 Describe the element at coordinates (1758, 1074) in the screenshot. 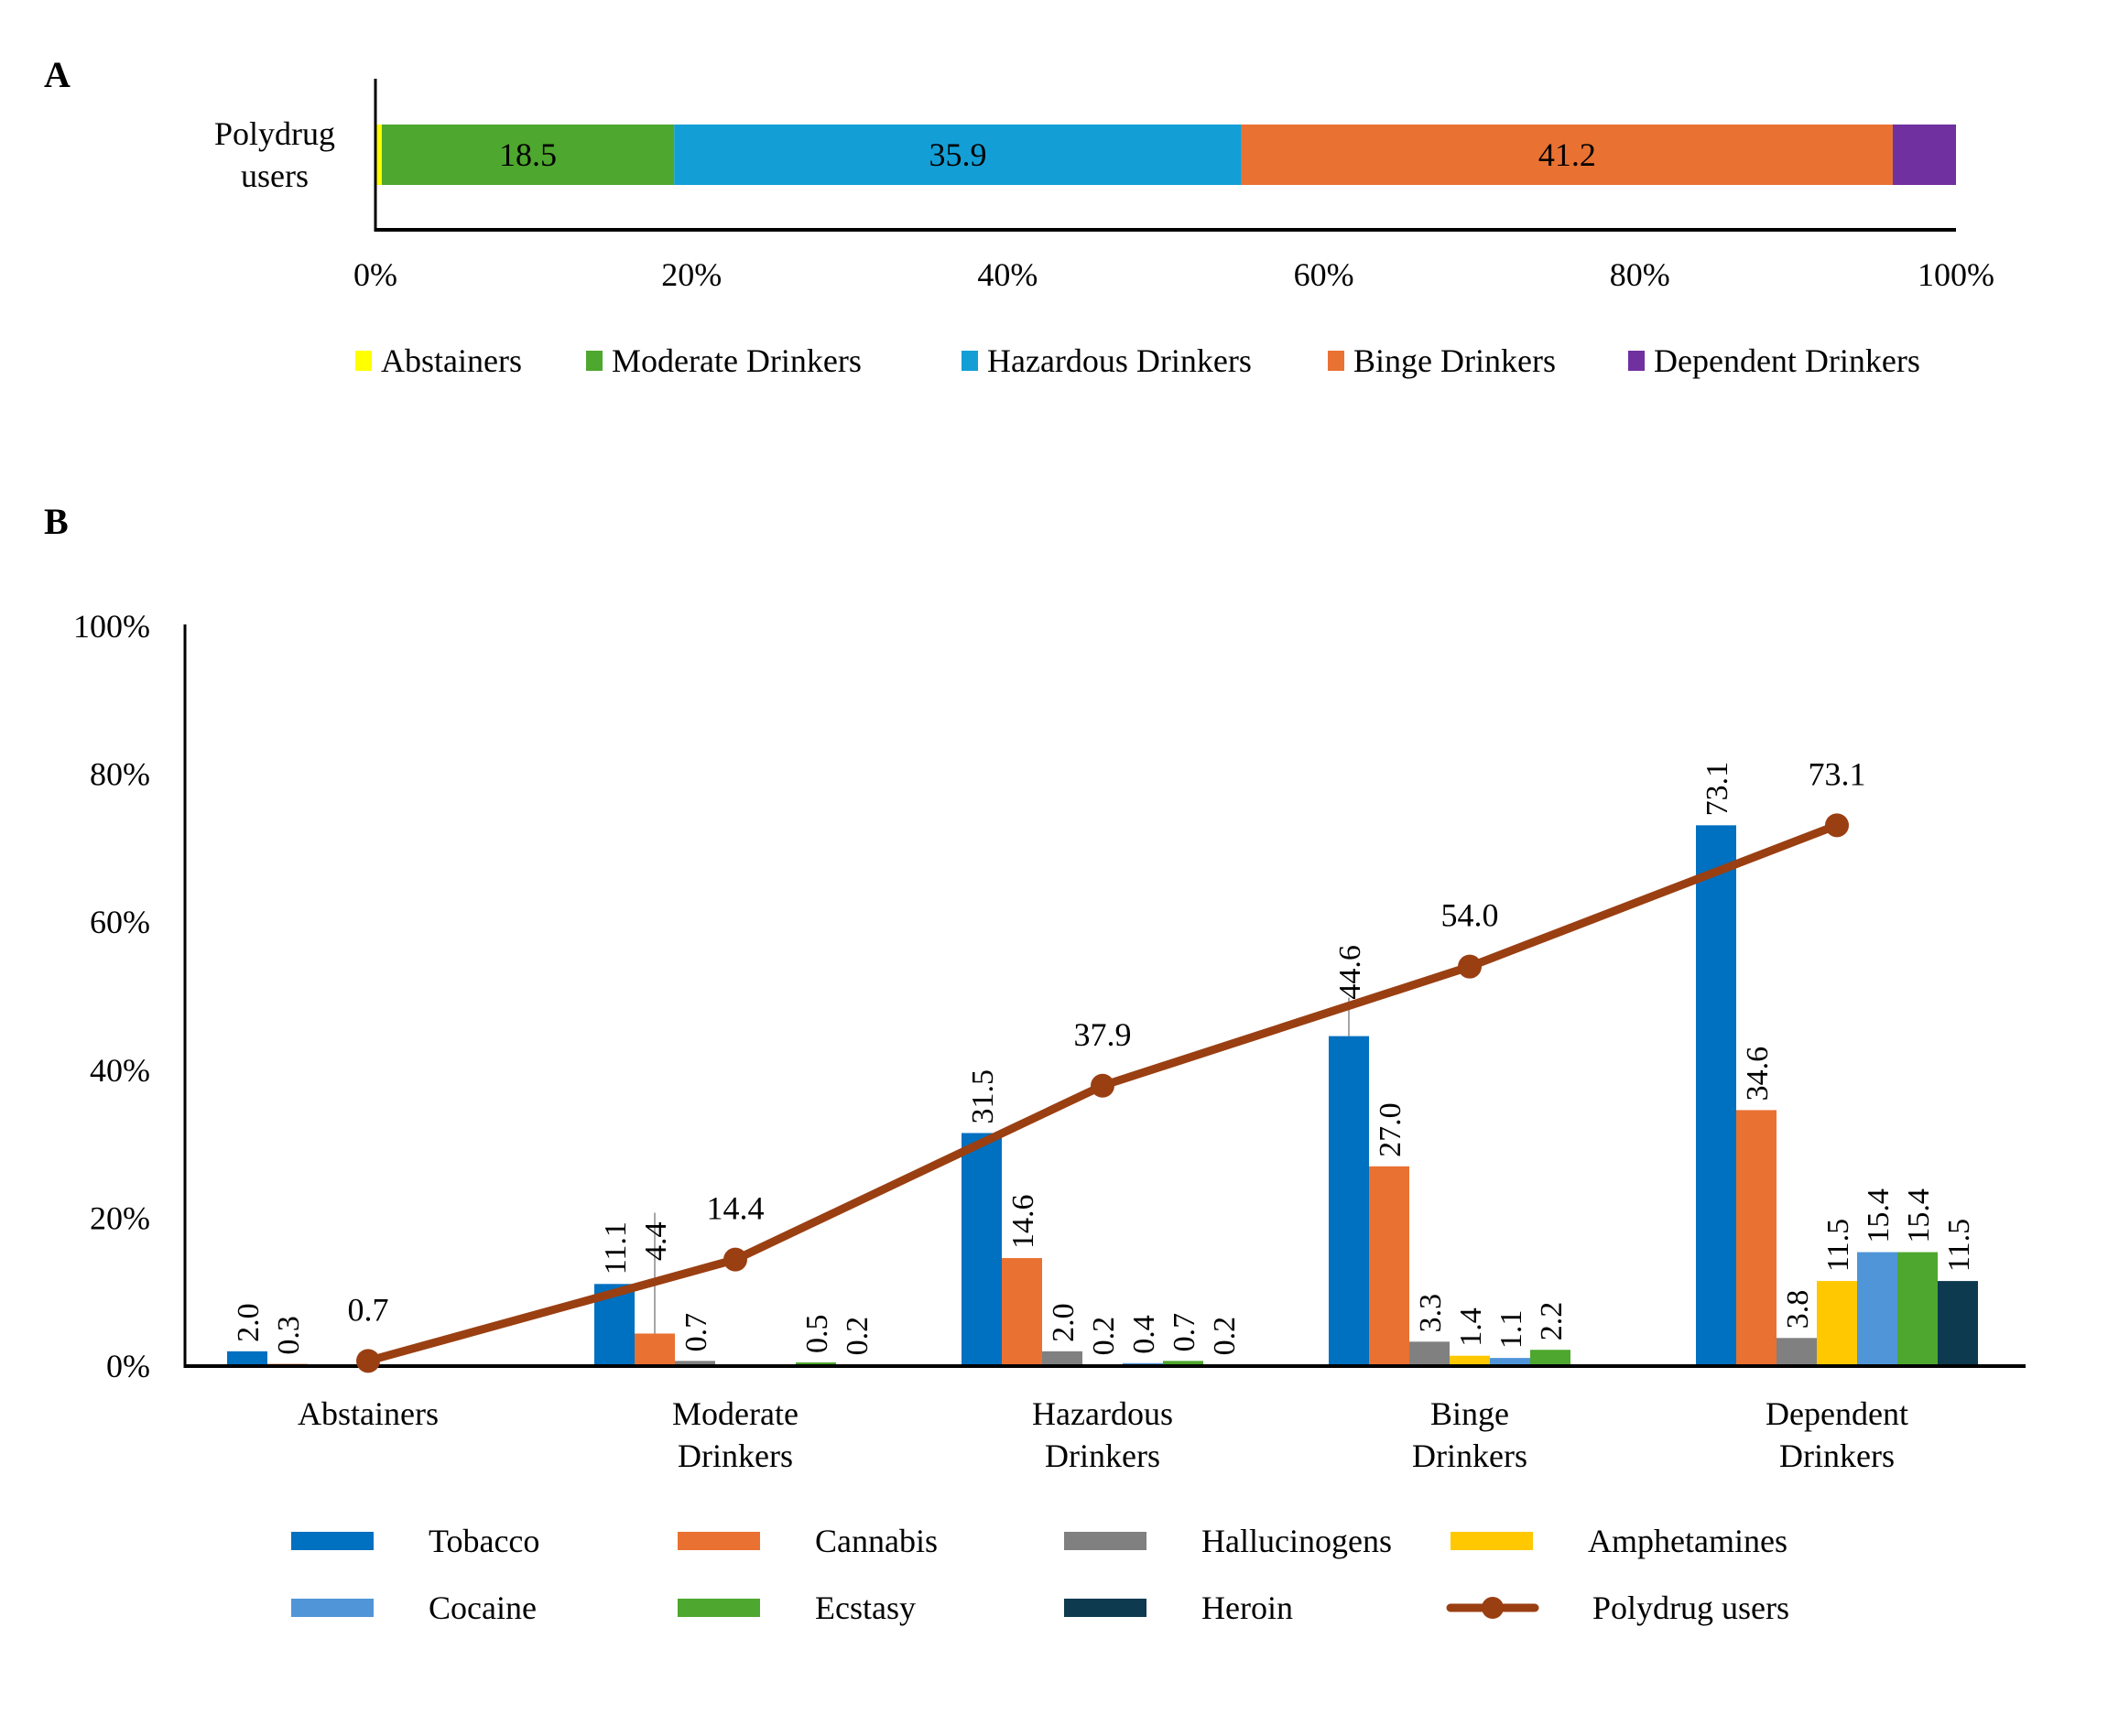

I see `bar-value-label: 34.6` at that location.